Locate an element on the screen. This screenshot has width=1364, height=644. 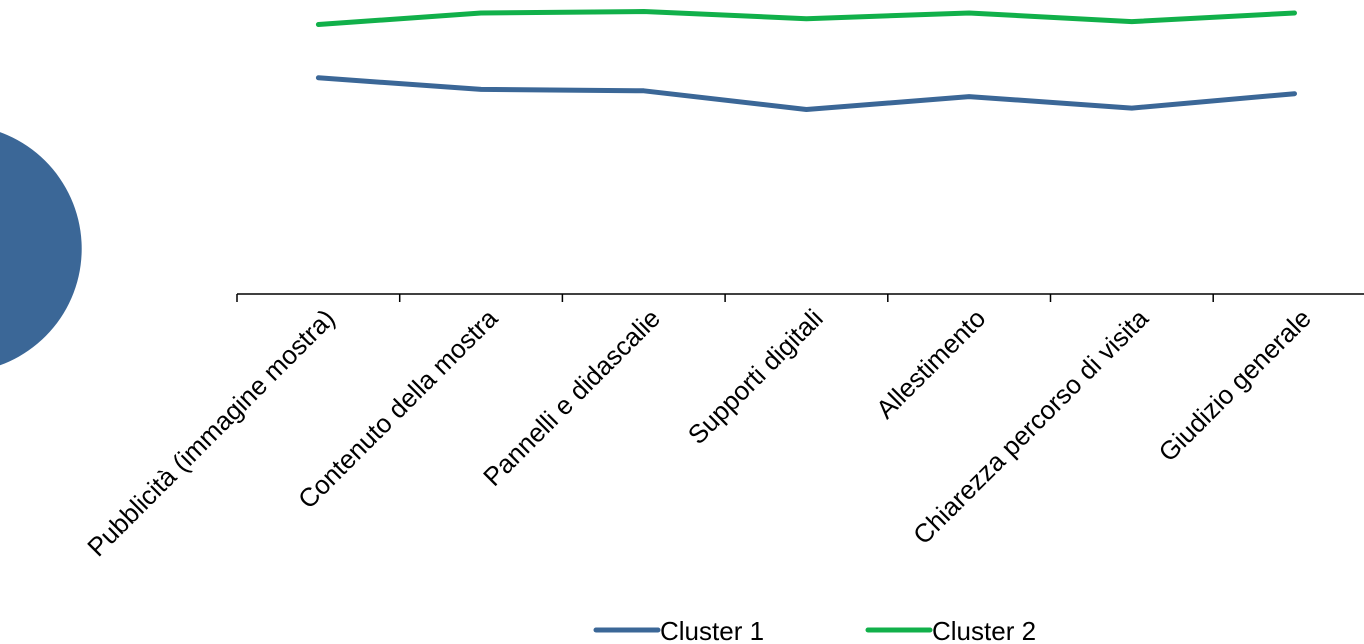
legend-label: Cluster 2 is located at coordinates (984, 630).